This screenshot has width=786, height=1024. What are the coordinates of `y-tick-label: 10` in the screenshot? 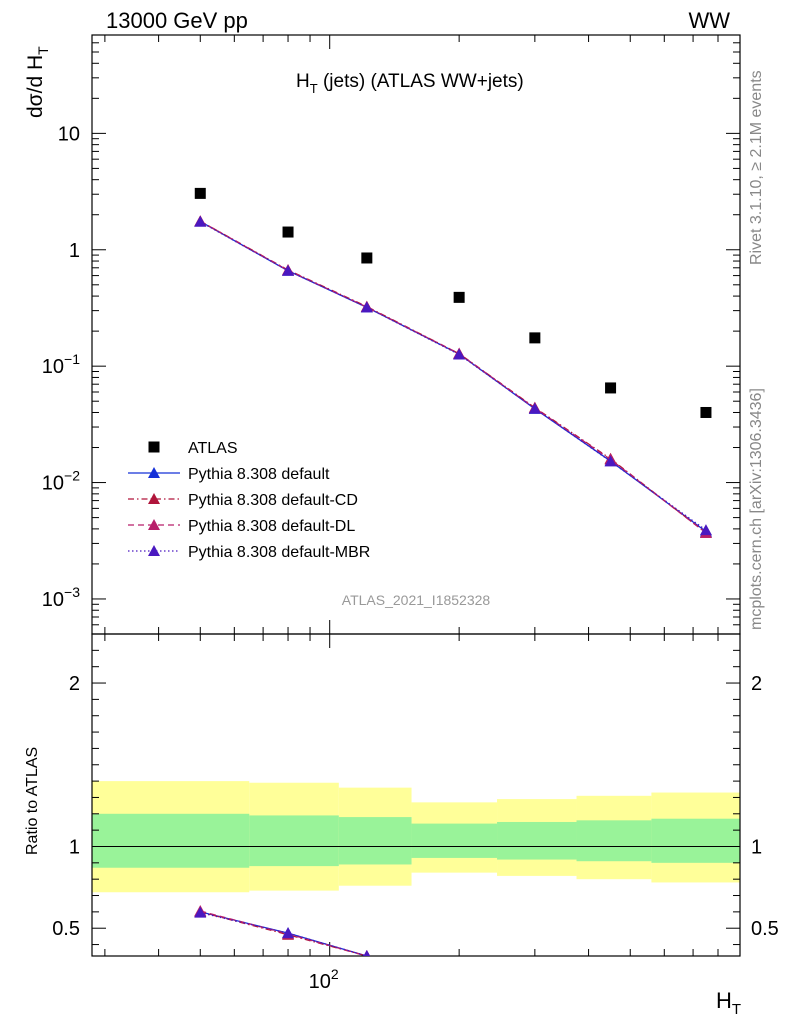 It's located at (69, 134).